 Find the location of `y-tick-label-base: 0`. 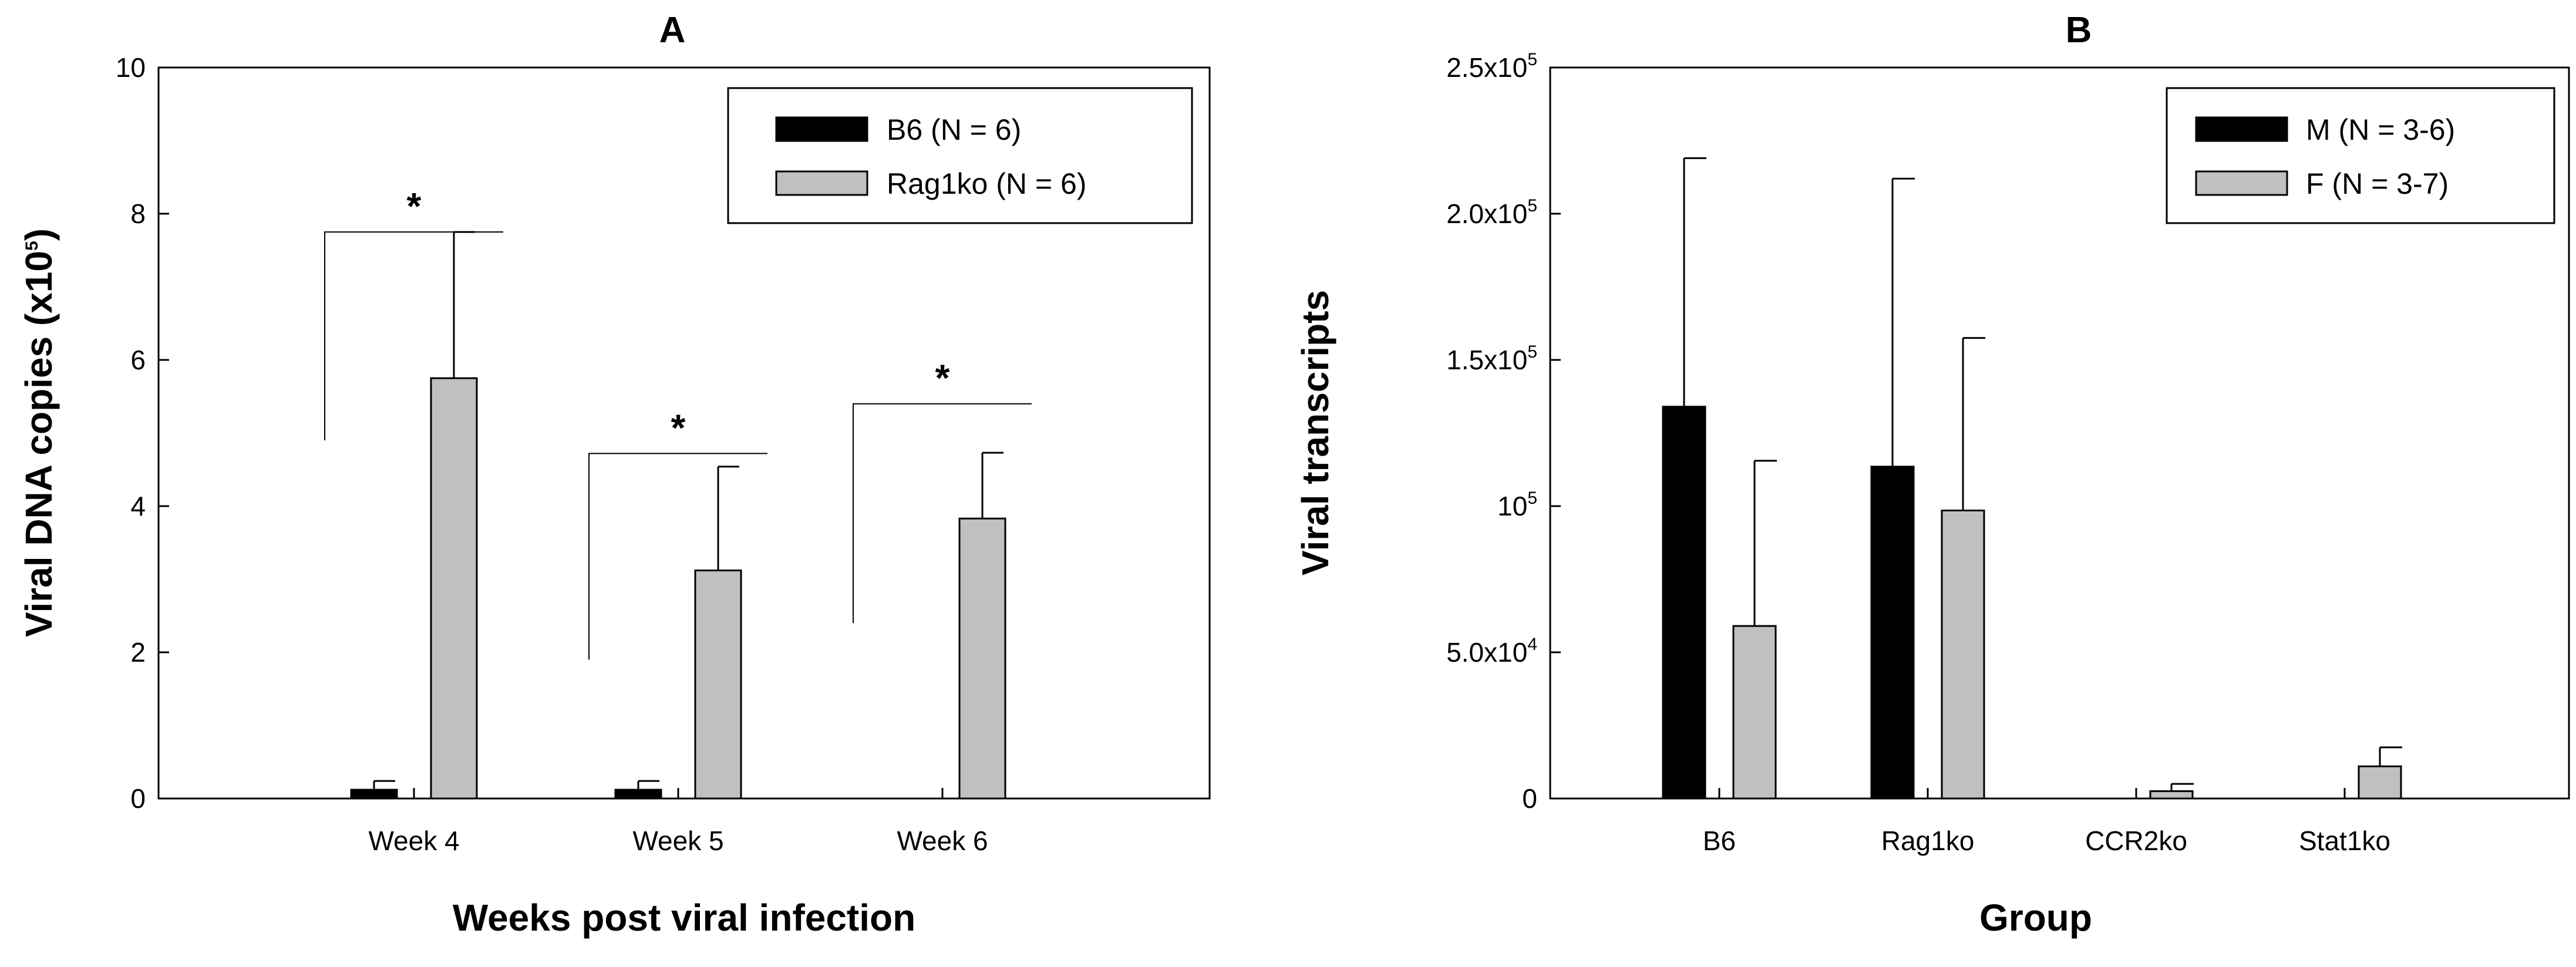

y-tick-label-base: 0 is located at coordinates (1529, 798).